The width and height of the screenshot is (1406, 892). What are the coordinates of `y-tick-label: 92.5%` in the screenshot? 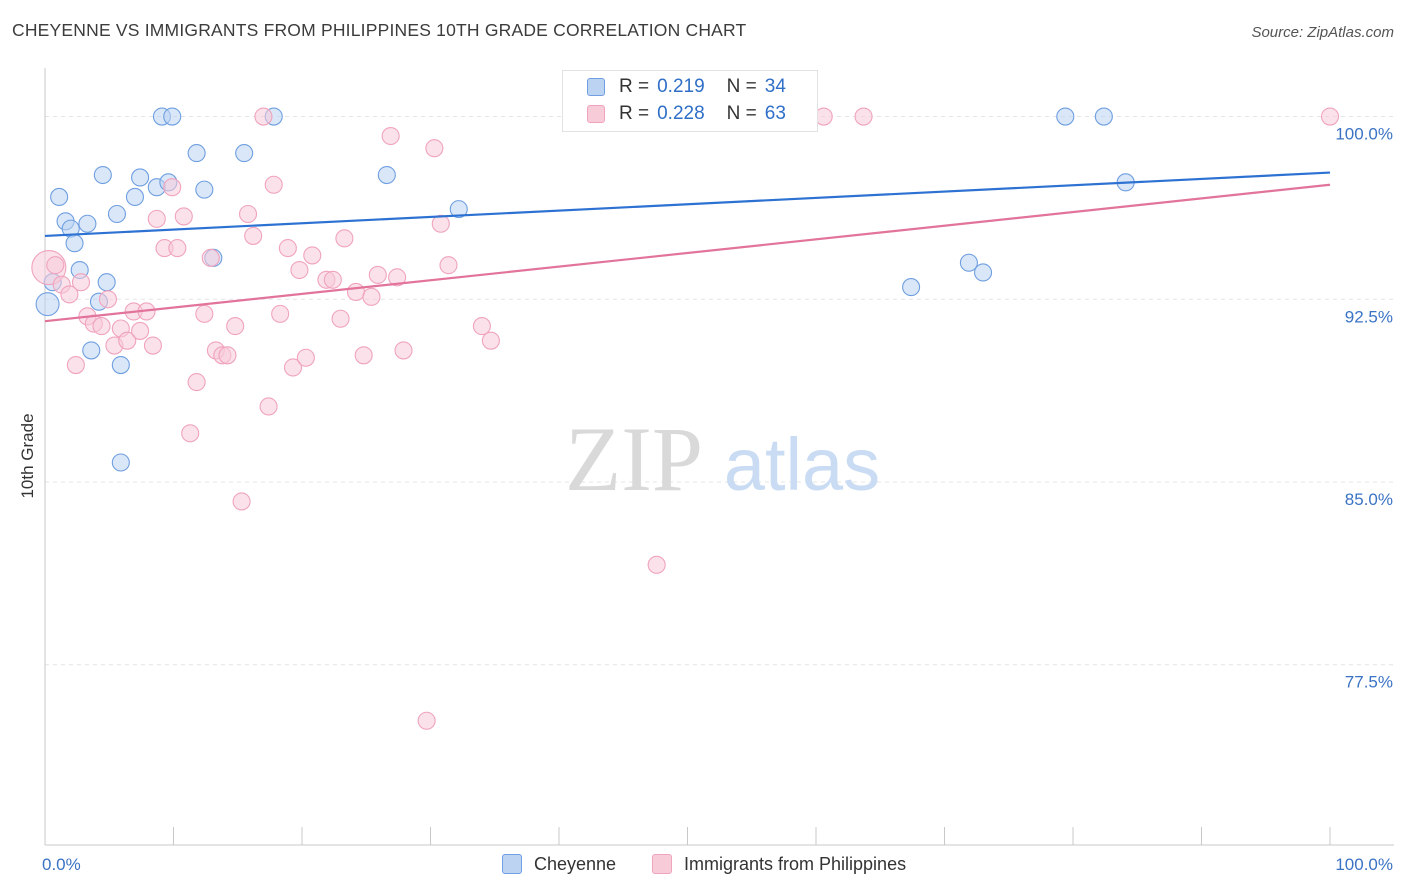 It's located at (1369, 316).